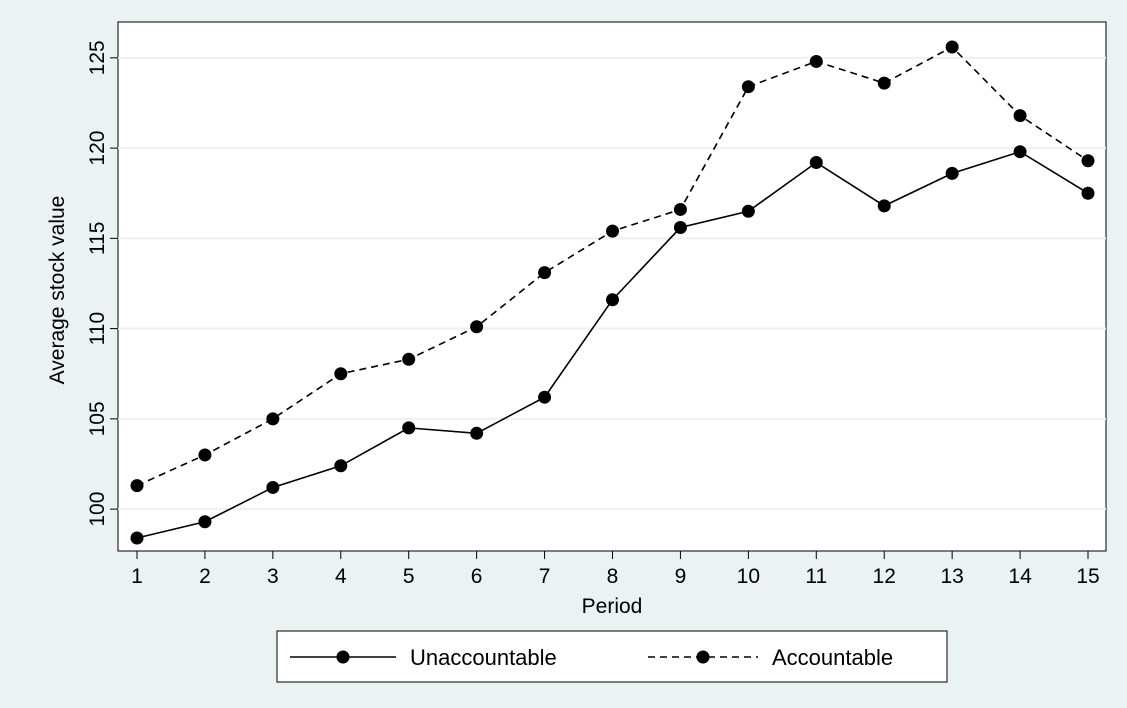 Image resolution: width=1127 pixels, height=708 pixels. I want to click on legend-marker-accountable, so click(703, 657).